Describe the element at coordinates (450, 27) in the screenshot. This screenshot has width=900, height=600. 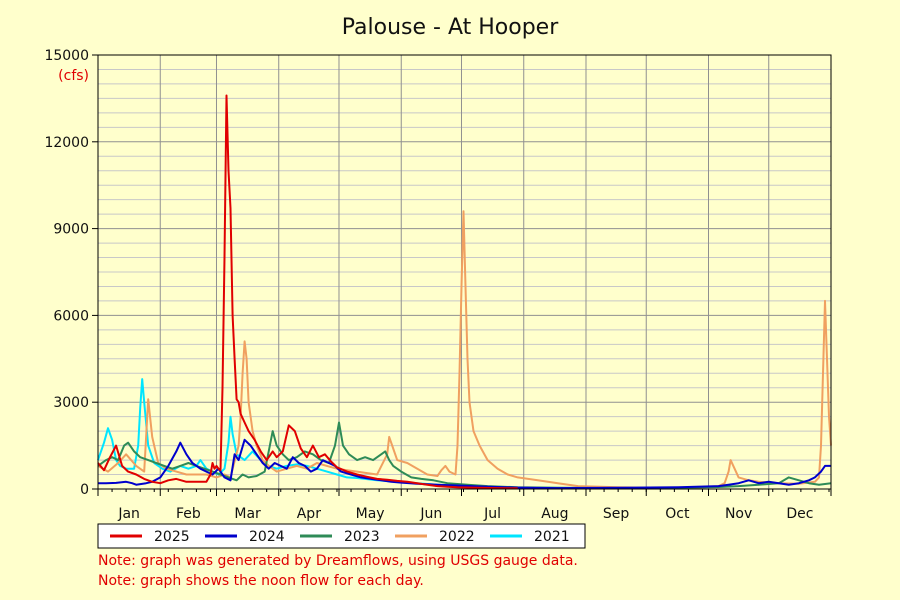
I see `chart-title: Palouse - At Hooper` at that location.